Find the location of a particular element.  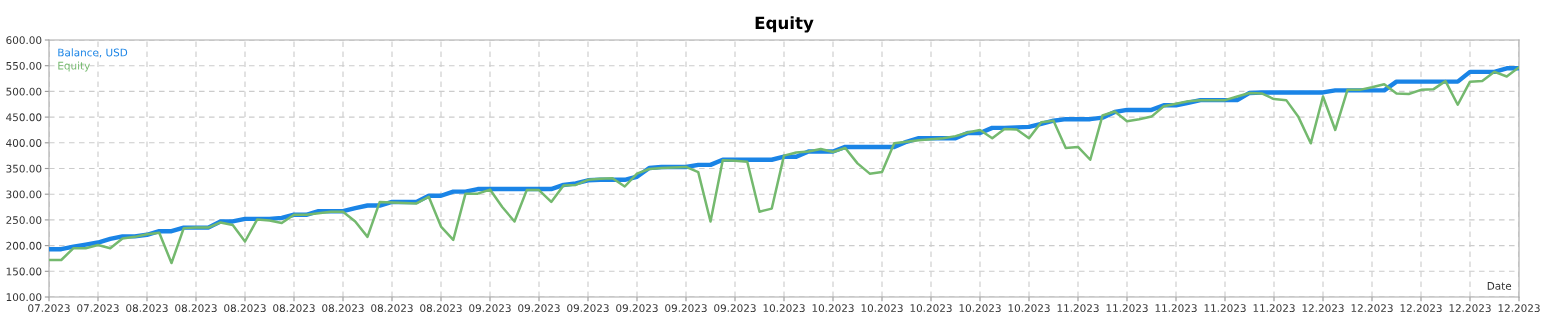

y-tick-label: 300.00 is located at coordinates (24, 194).